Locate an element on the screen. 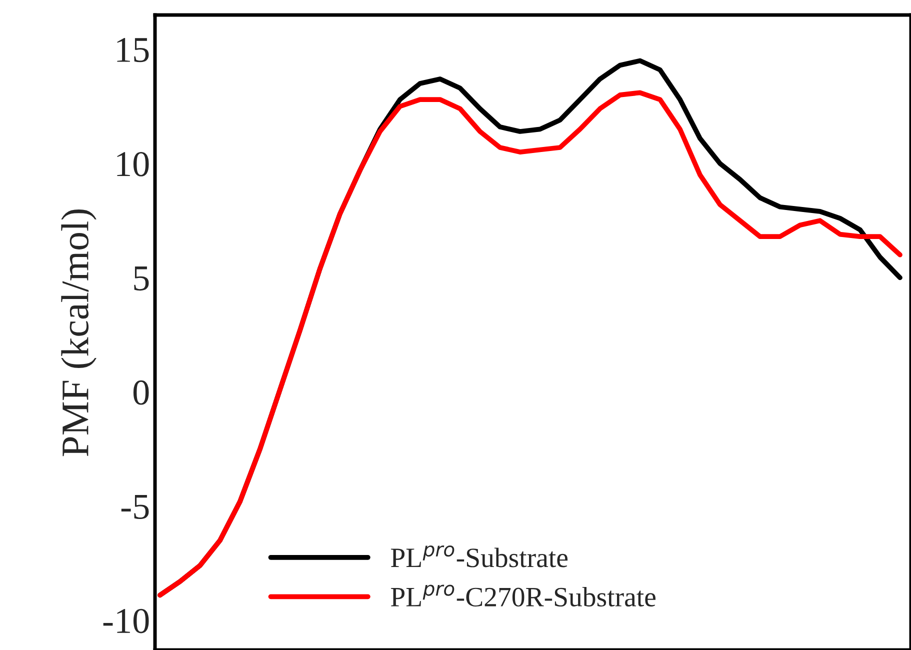 This screenshot has width=911, height=650. y-tick-label: 10 is located at coordinates (133, 164).